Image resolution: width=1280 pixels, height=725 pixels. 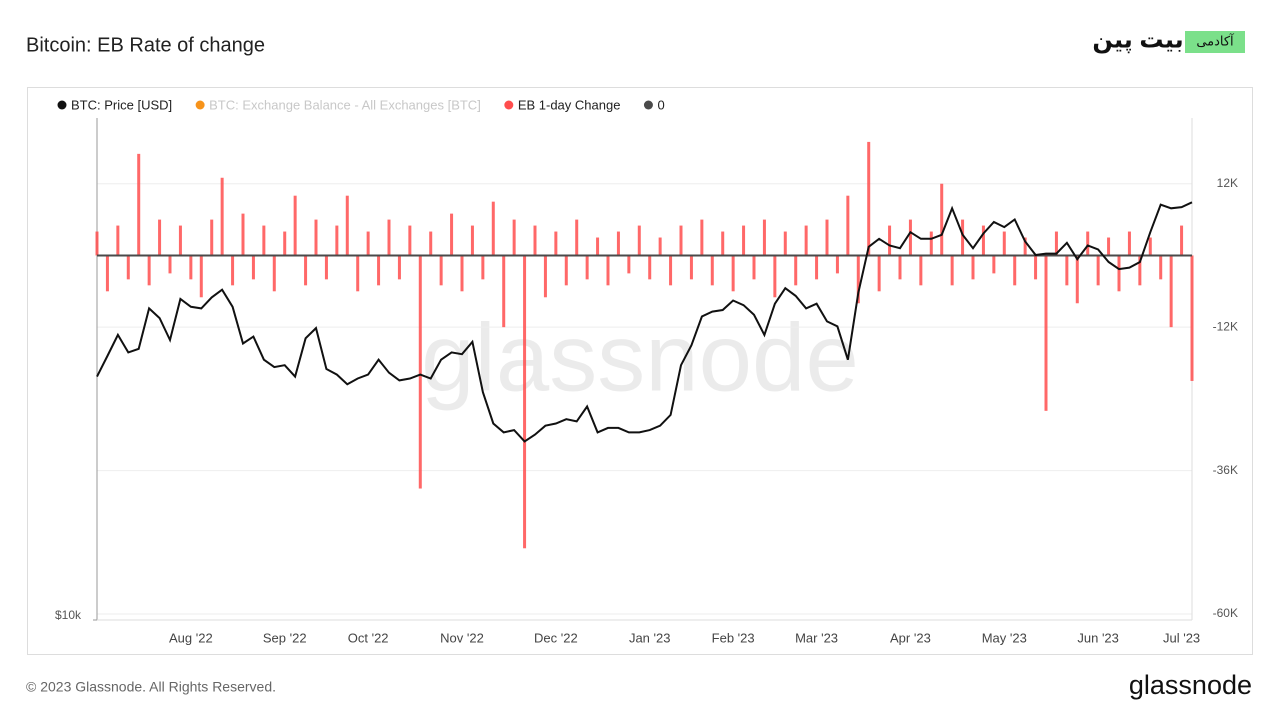 What do you see at coordinates (1181, 637) in the screenshot?
I see `x-tick-label: Jul '23` at bounding box center [1181, 637].